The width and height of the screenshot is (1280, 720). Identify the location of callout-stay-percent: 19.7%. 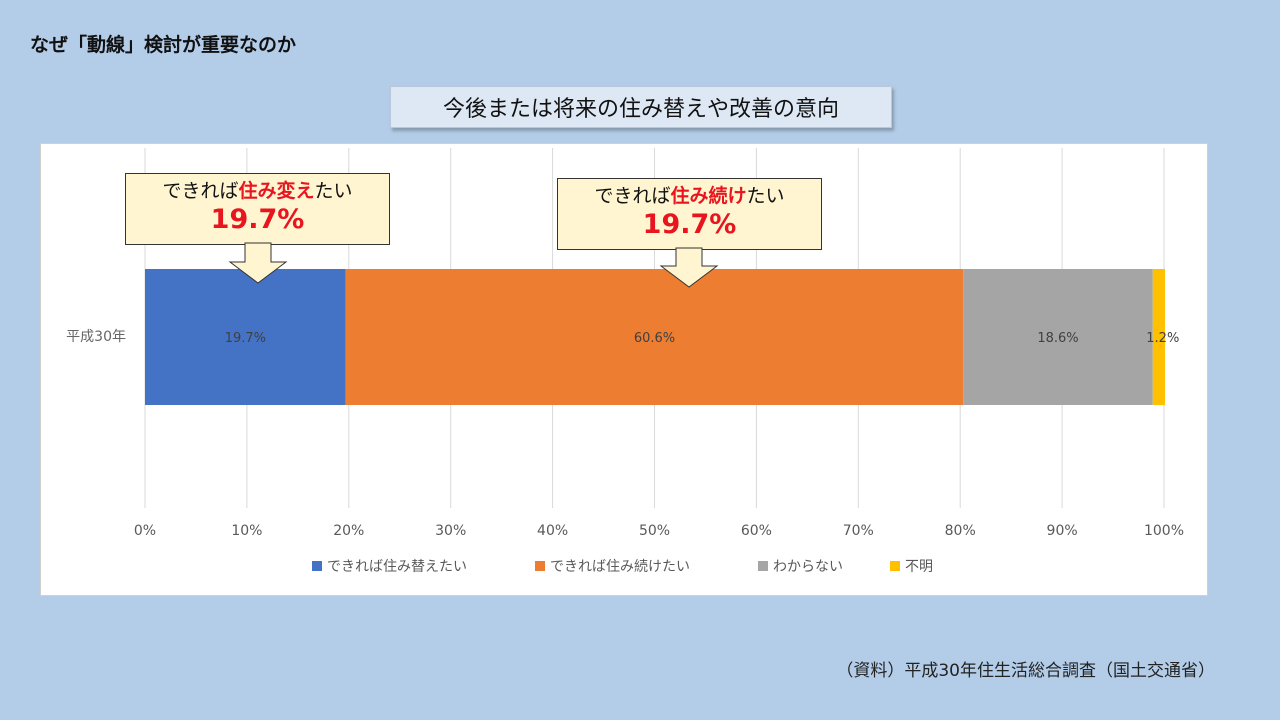
(689, 224).